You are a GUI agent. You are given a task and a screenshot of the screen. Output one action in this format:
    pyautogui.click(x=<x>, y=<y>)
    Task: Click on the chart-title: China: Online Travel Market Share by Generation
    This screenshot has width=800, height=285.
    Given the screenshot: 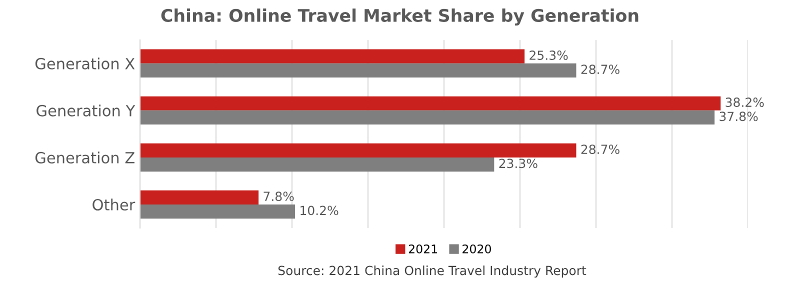 What is the action you would take?
    pyautogui.click(x=399, y=17)
    